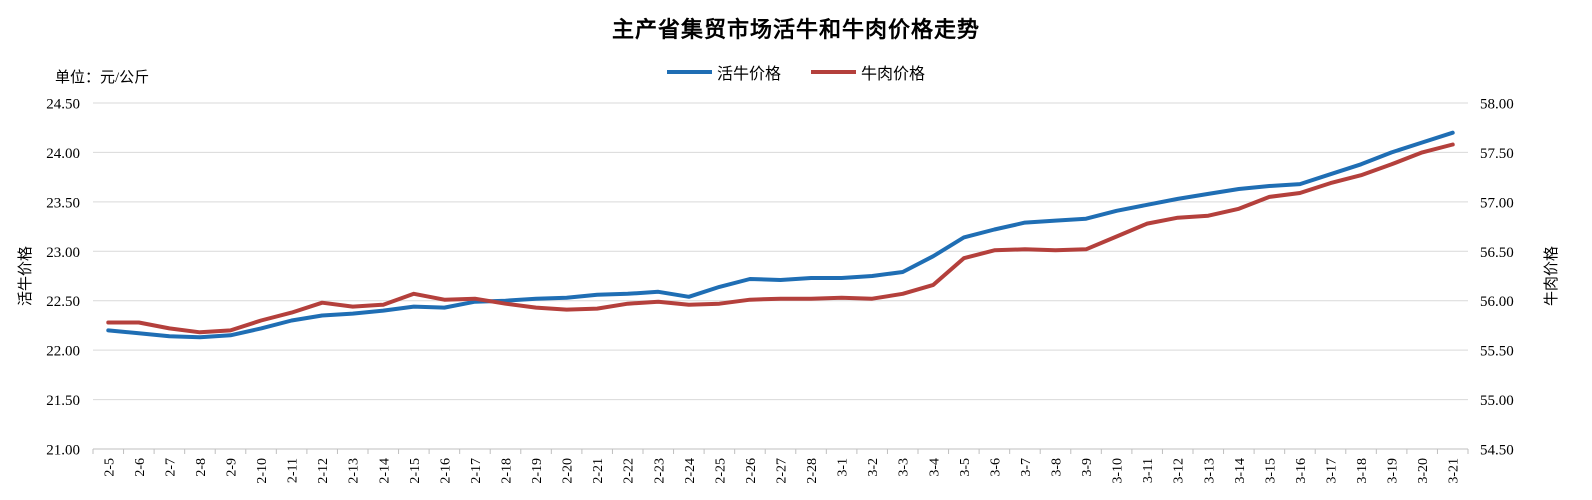 The height and width of the screenshot is (500, 1592). Describe the element at coordinates (1209, 471) in the screenshot. I see `x-tick-label: 3-13` at that location.